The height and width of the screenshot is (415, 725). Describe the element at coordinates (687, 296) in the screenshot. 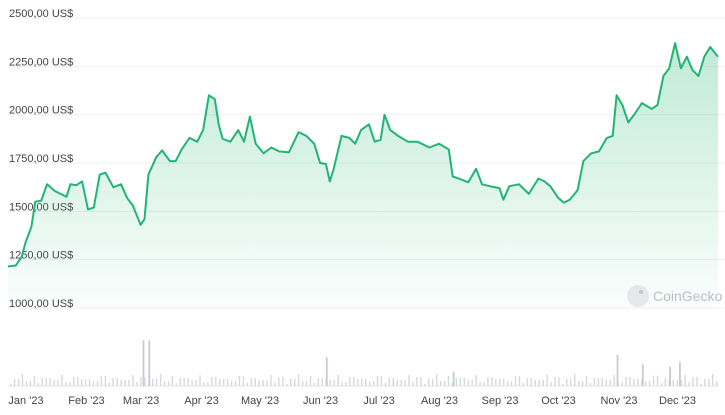

I see `watermark-text: CoinGecko` at that location.